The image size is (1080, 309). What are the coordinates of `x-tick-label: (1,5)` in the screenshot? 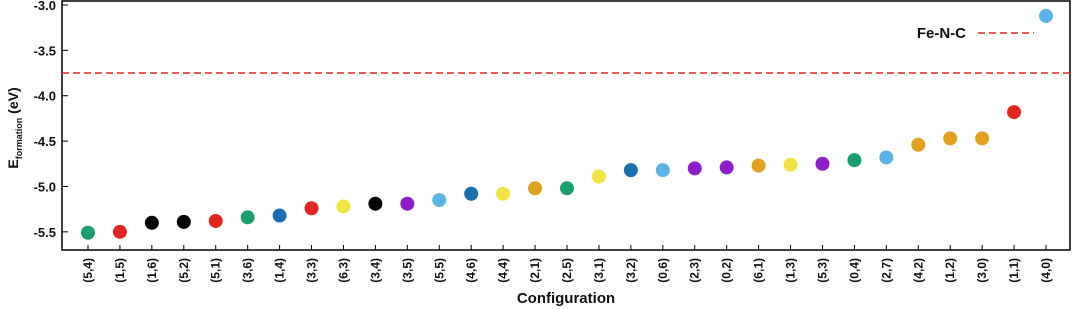 It's located at (120, 270).